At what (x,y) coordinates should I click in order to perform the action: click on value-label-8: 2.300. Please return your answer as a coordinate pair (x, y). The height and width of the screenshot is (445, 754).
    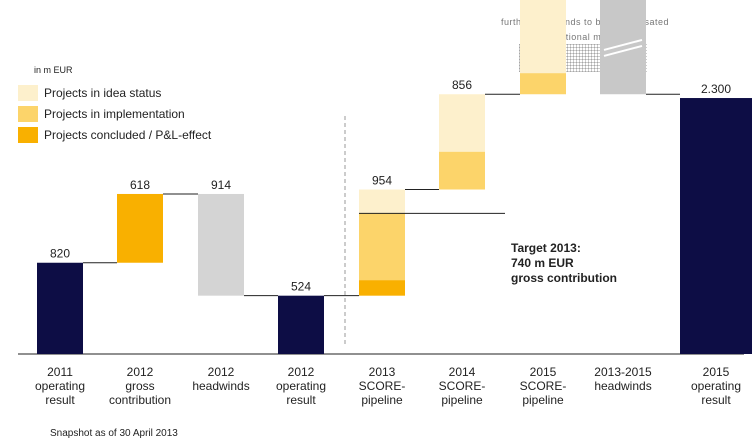
    Looking at the image, I should click on (716, 89).